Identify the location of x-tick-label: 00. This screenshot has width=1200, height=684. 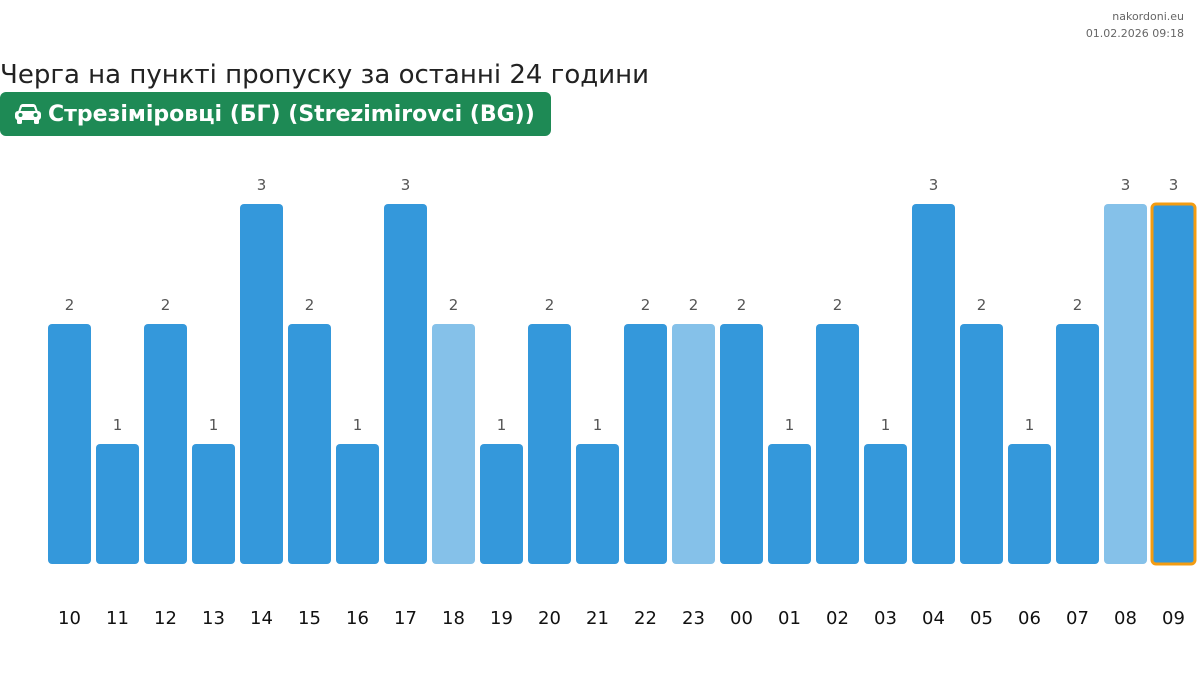
(741, 618).